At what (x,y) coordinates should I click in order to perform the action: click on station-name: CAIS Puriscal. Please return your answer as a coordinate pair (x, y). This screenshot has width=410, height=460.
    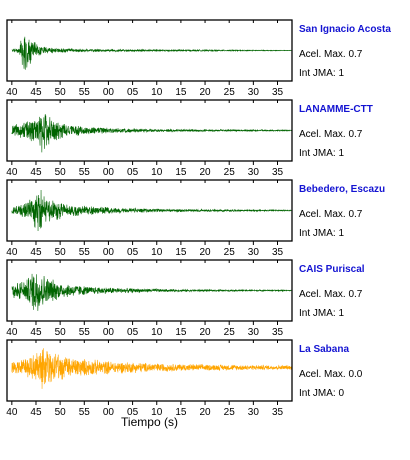
    Looking at the image, I should click on (332, 269).